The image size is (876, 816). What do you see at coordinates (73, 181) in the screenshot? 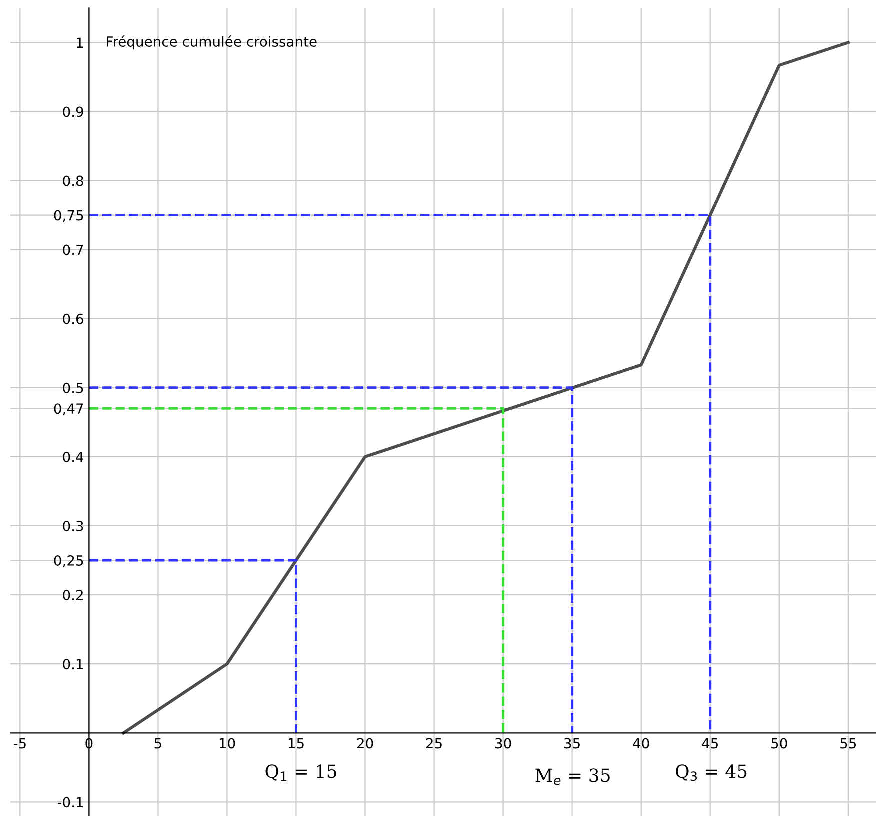
I see `y-tick-label: 0.8` at bounding box center [73, 181].